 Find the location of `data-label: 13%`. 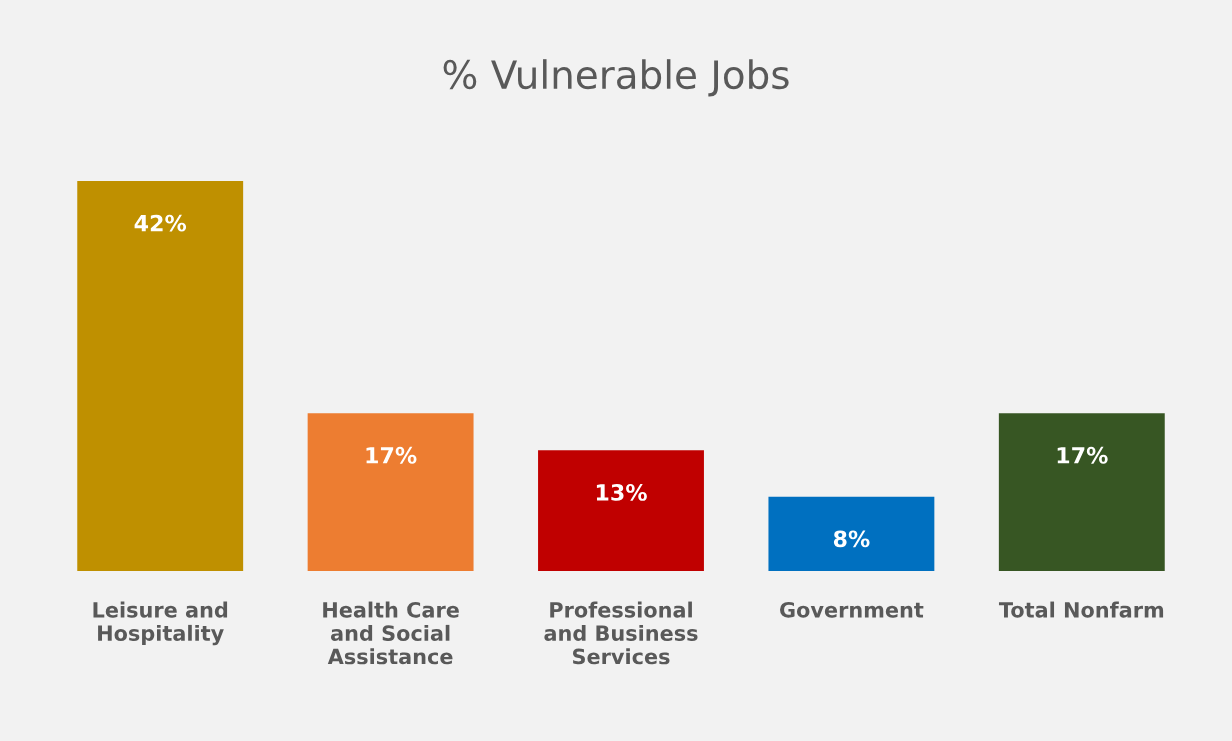

data-label: 13% is located at coordinates (621, 492).